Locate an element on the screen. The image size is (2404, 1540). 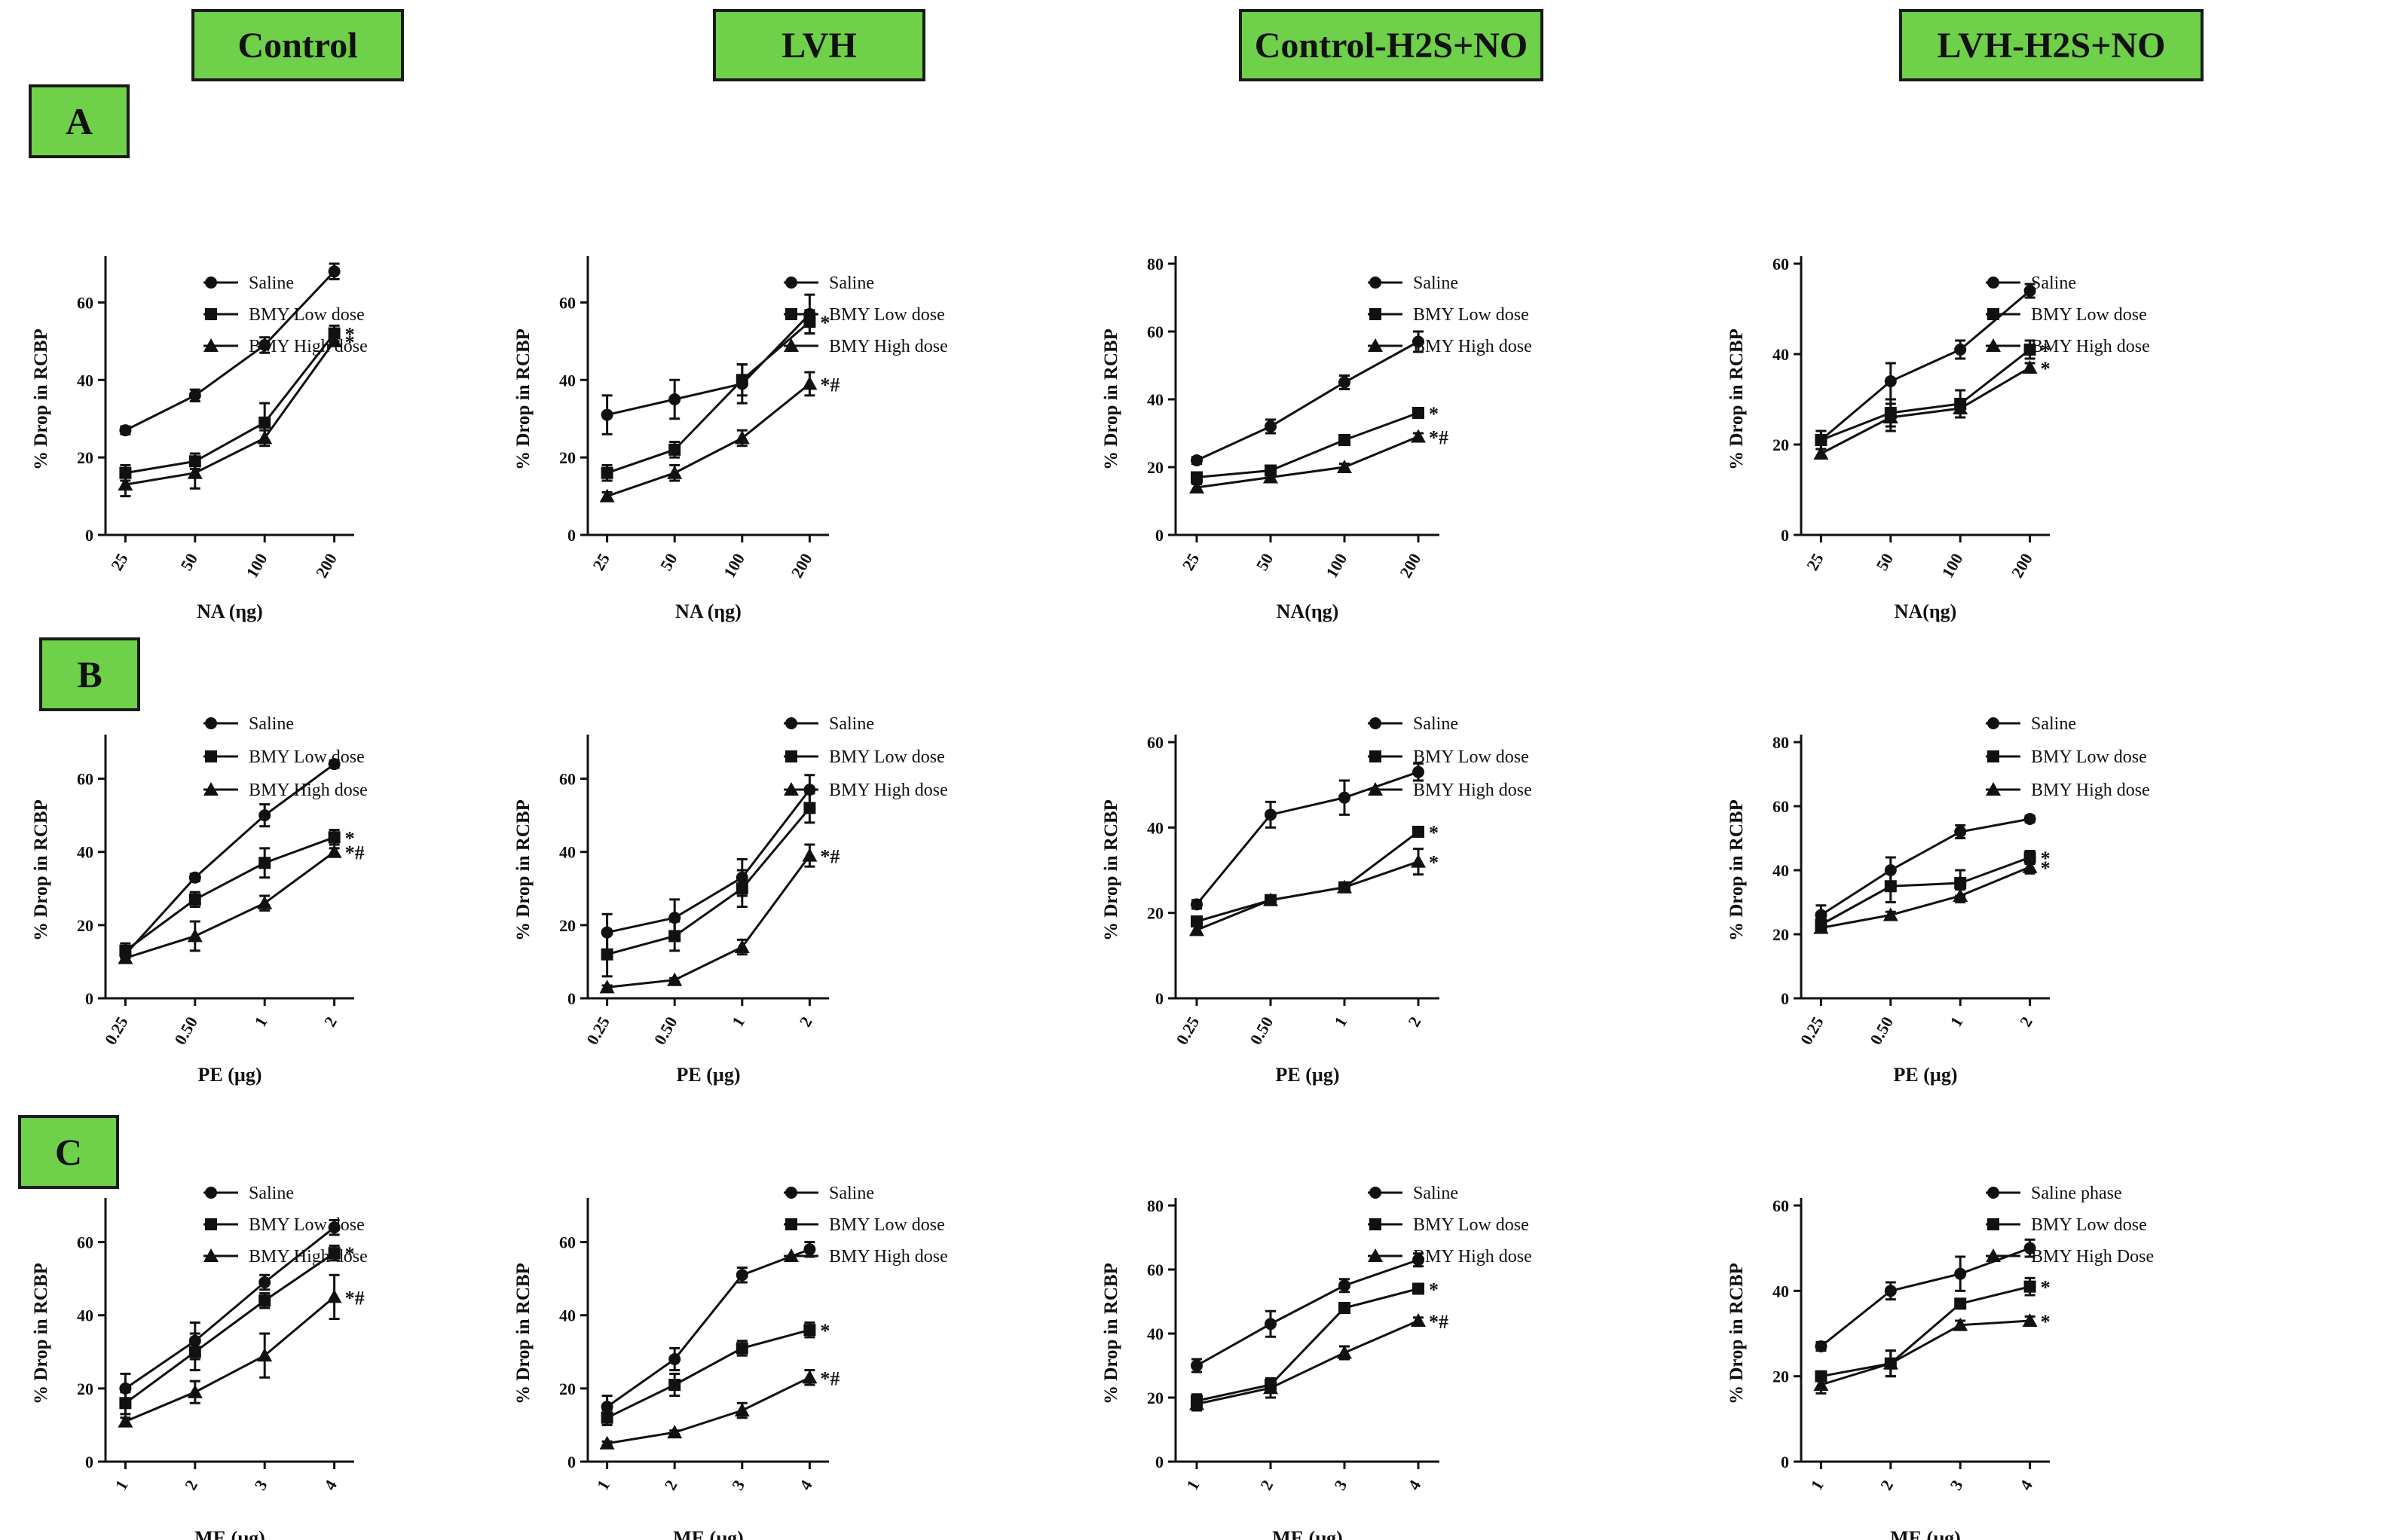
column-header-control-h2s-no: Control-H2S+NO is located at coordinates (1391, 45).